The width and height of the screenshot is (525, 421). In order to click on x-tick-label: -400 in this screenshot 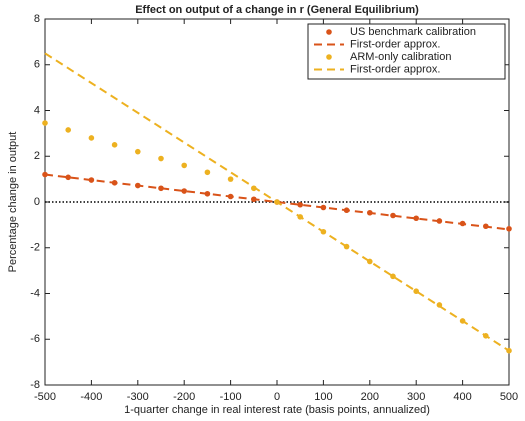, I will do `click(91, 397)`.